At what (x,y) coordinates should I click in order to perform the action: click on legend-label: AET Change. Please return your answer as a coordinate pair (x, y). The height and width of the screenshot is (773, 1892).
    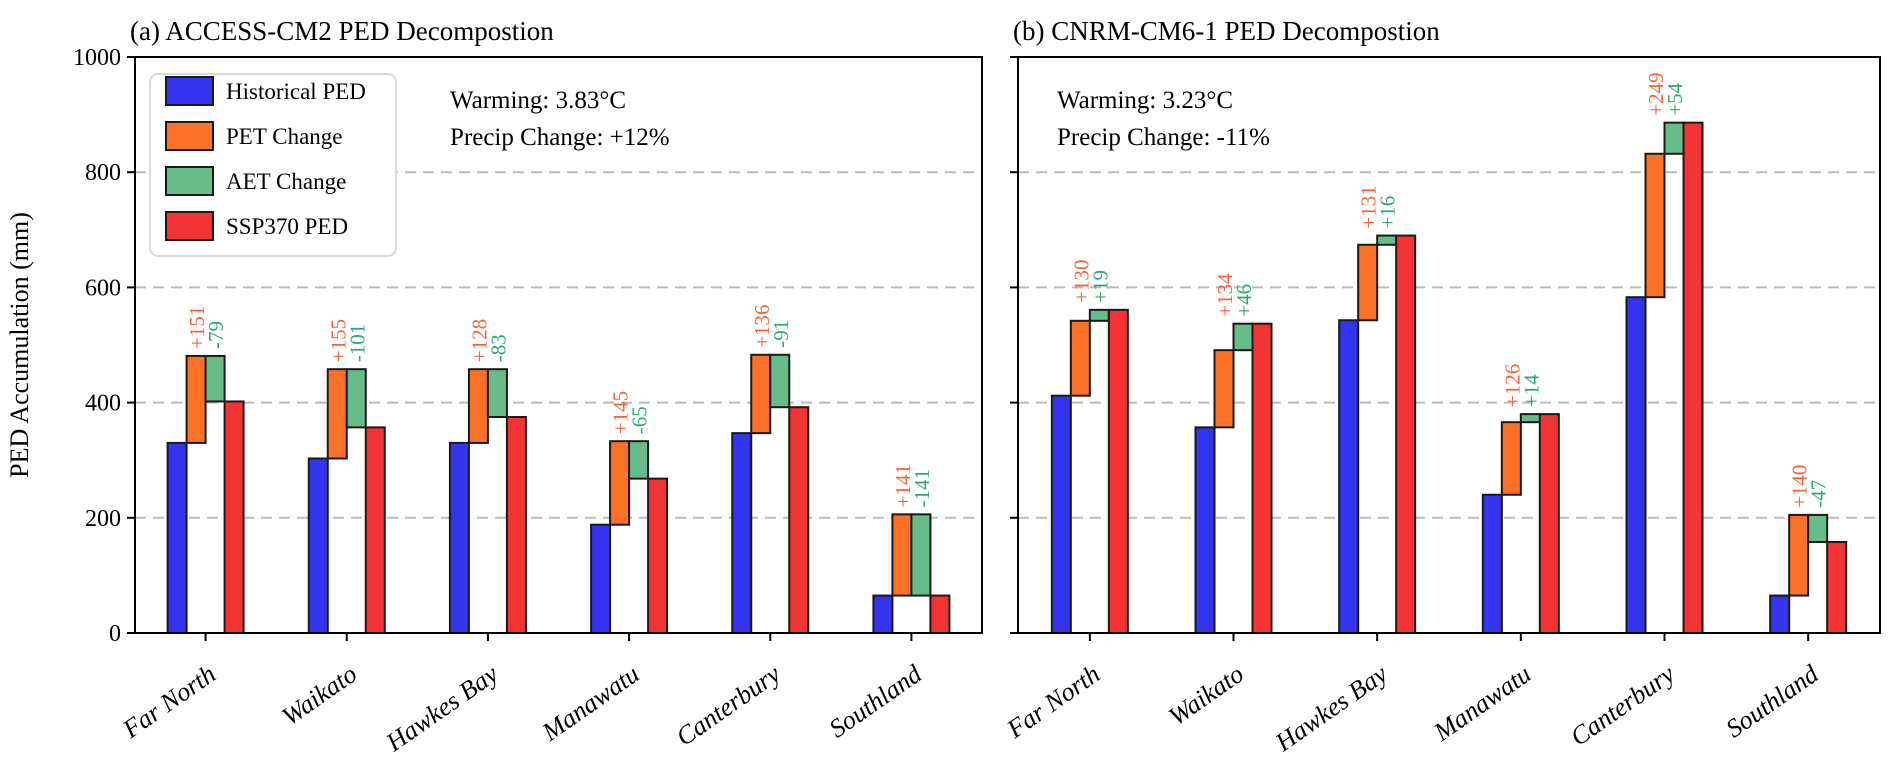
    Looking at the image, I should click on (286, 181).